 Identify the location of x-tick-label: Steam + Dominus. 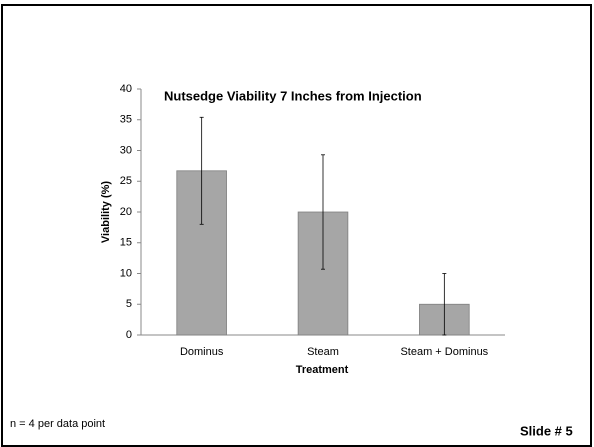
(444, 352).